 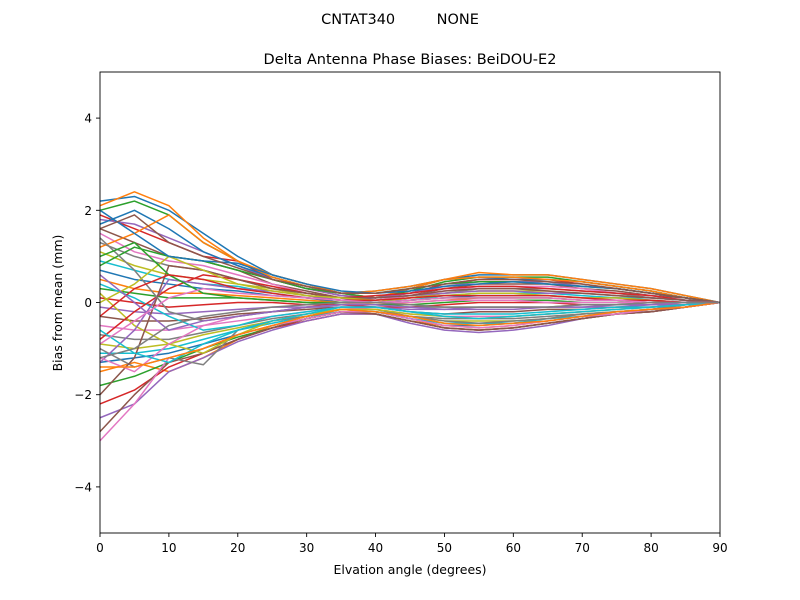 I want to click on series-line-s23, so click(x=410, y=344).